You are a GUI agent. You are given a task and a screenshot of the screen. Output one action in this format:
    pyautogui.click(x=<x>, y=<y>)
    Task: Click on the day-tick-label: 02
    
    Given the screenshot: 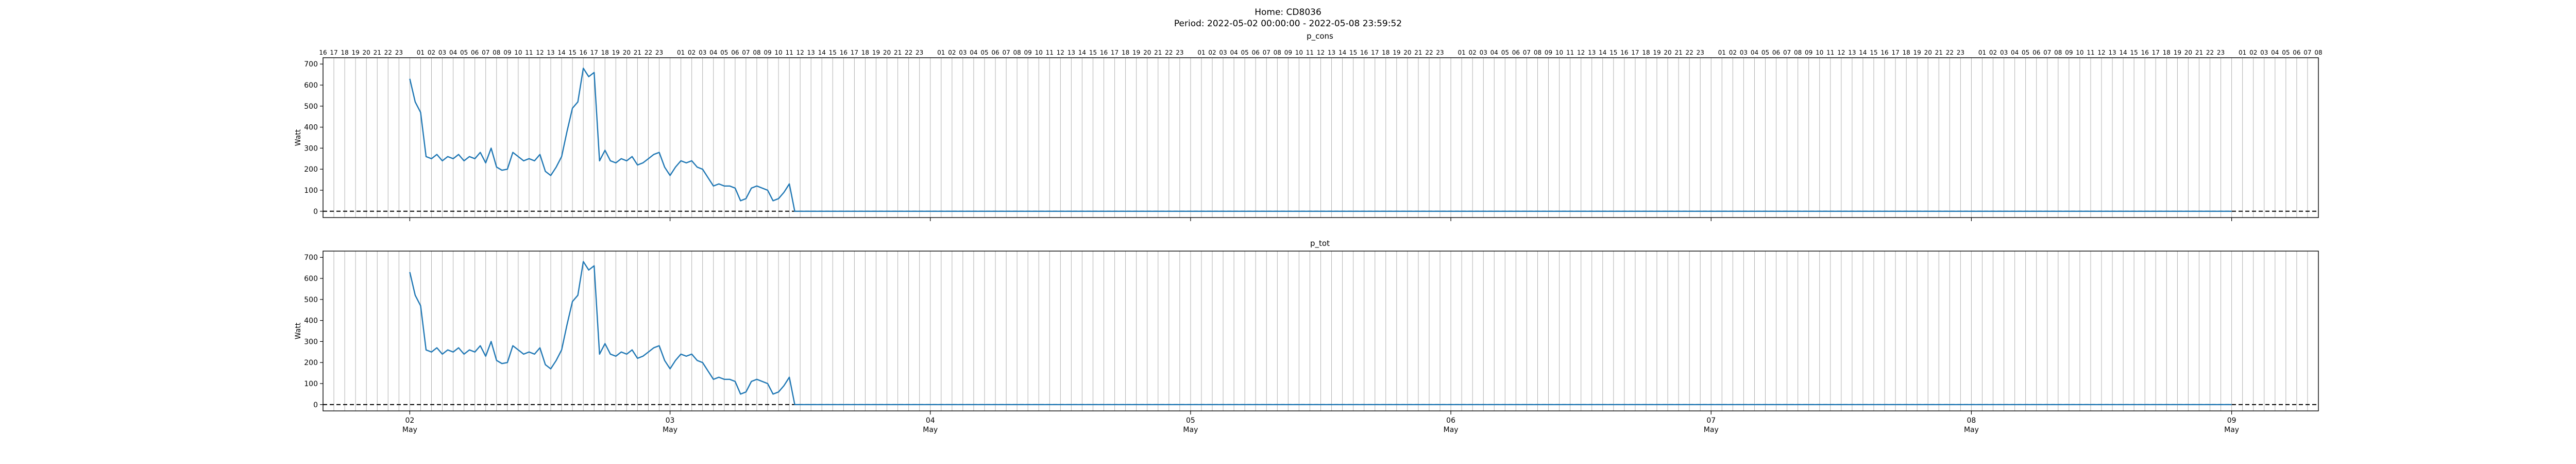 What is the action you would take?
    pyautogui.click(x=409, y=421)
    